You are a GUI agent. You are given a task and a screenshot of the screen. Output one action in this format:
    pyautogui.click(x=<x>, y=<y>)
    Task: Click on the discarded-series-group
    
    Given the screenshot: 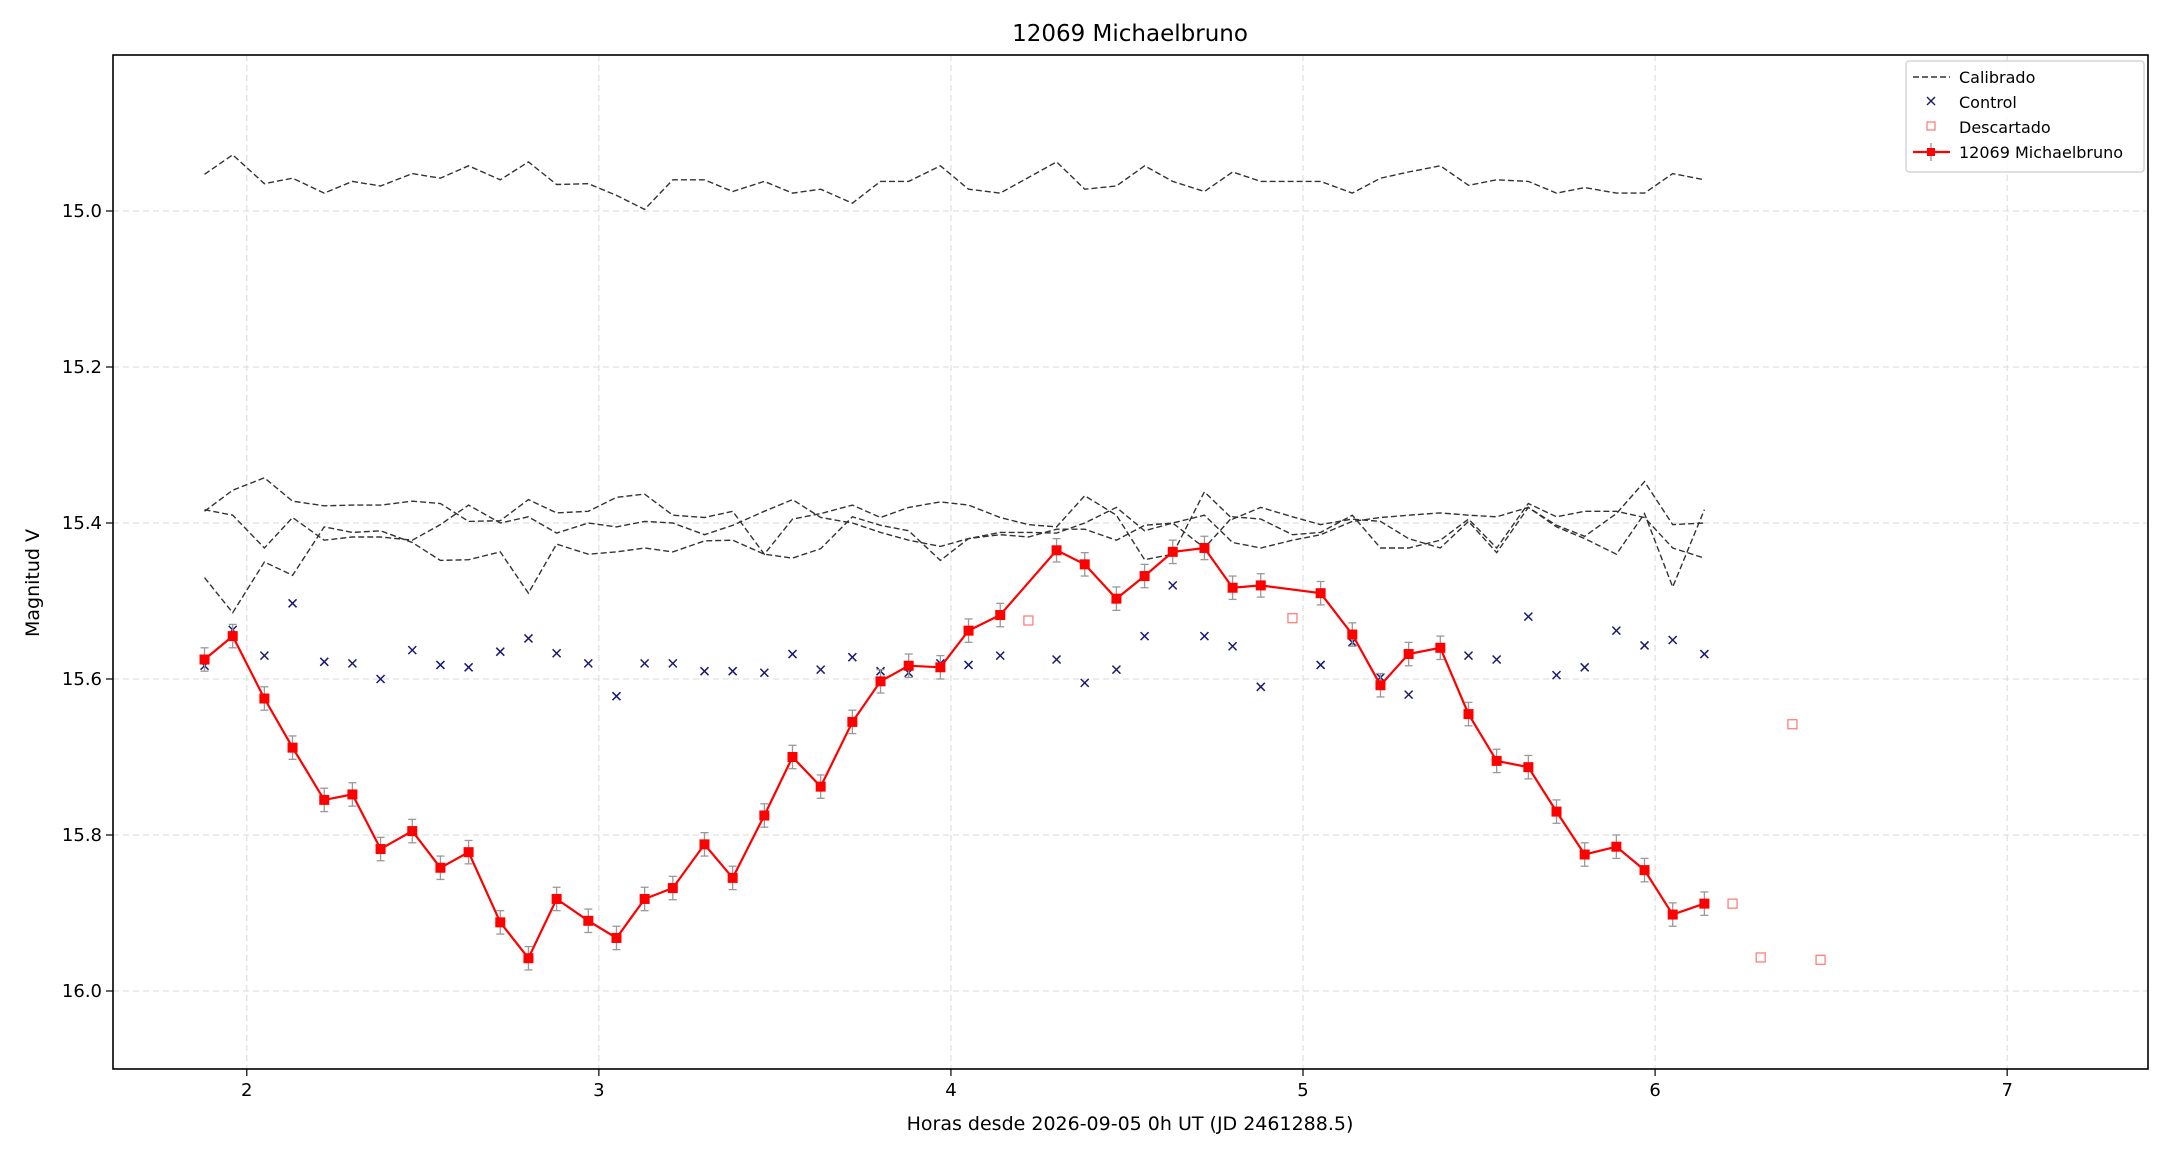 What is the action you would take?
    pyautogui.click(x=1424, y=789)
    